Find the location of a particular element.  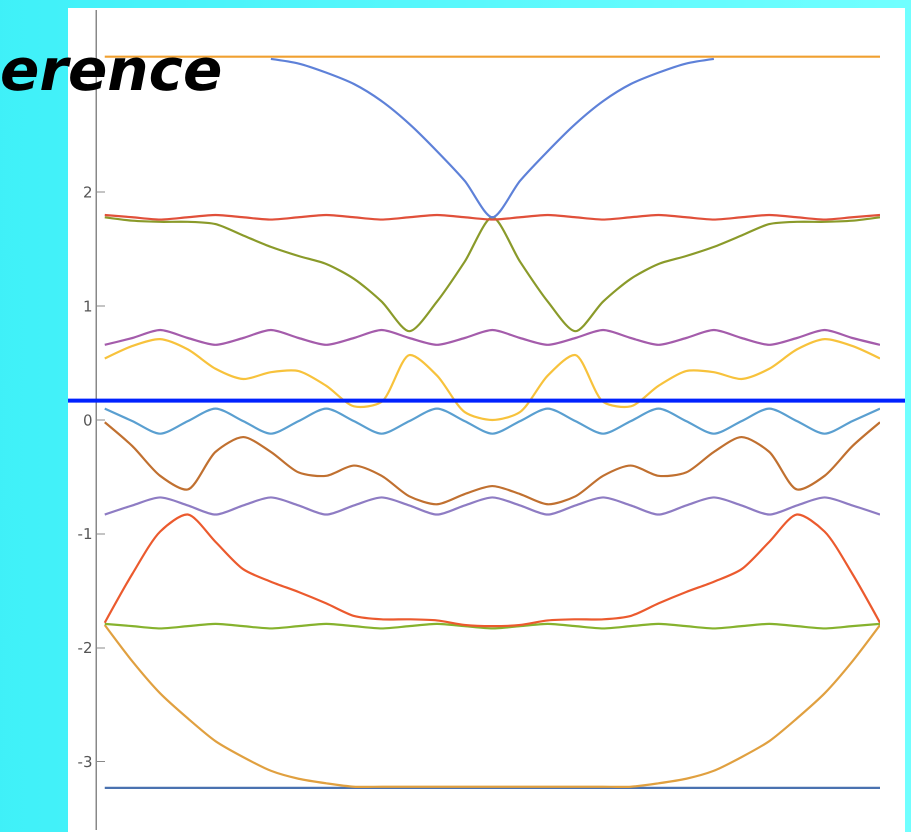

y-tick-label: 2 is located at coordinates (87, 192).